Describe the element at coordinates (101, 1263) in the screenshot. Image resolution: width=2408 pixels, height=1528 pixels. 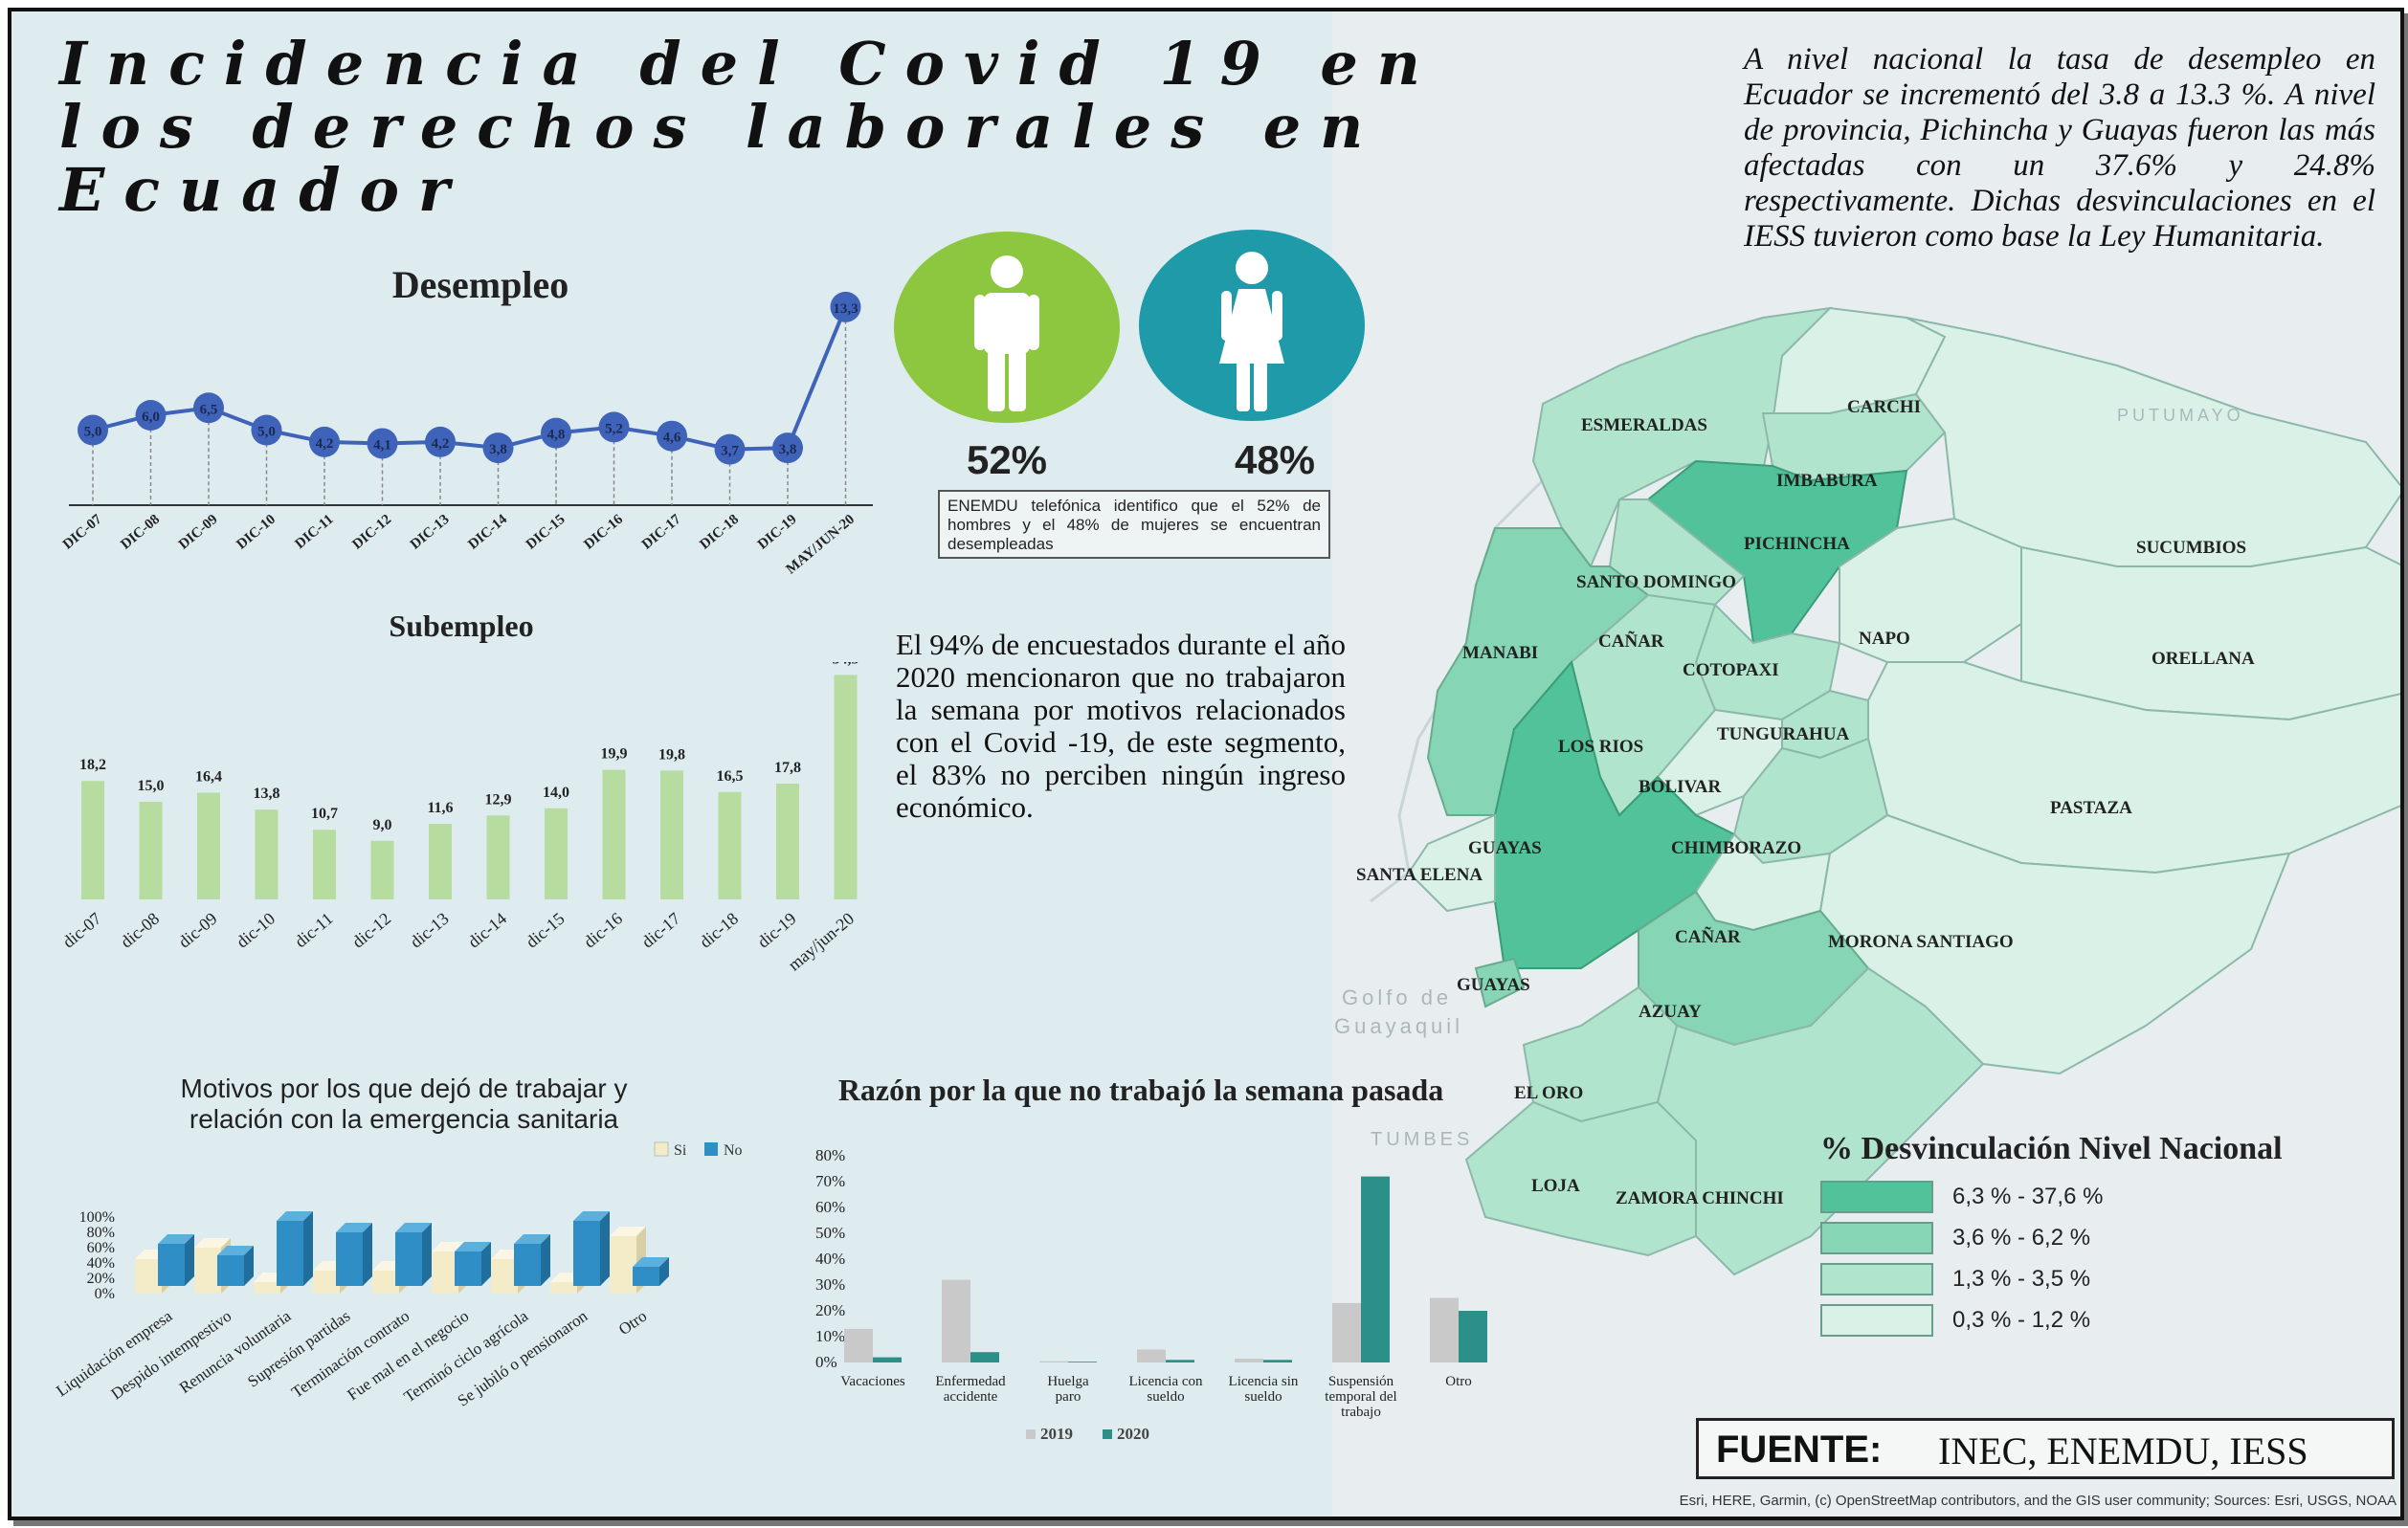
I see `motivos-ytick: 40%` at that location.